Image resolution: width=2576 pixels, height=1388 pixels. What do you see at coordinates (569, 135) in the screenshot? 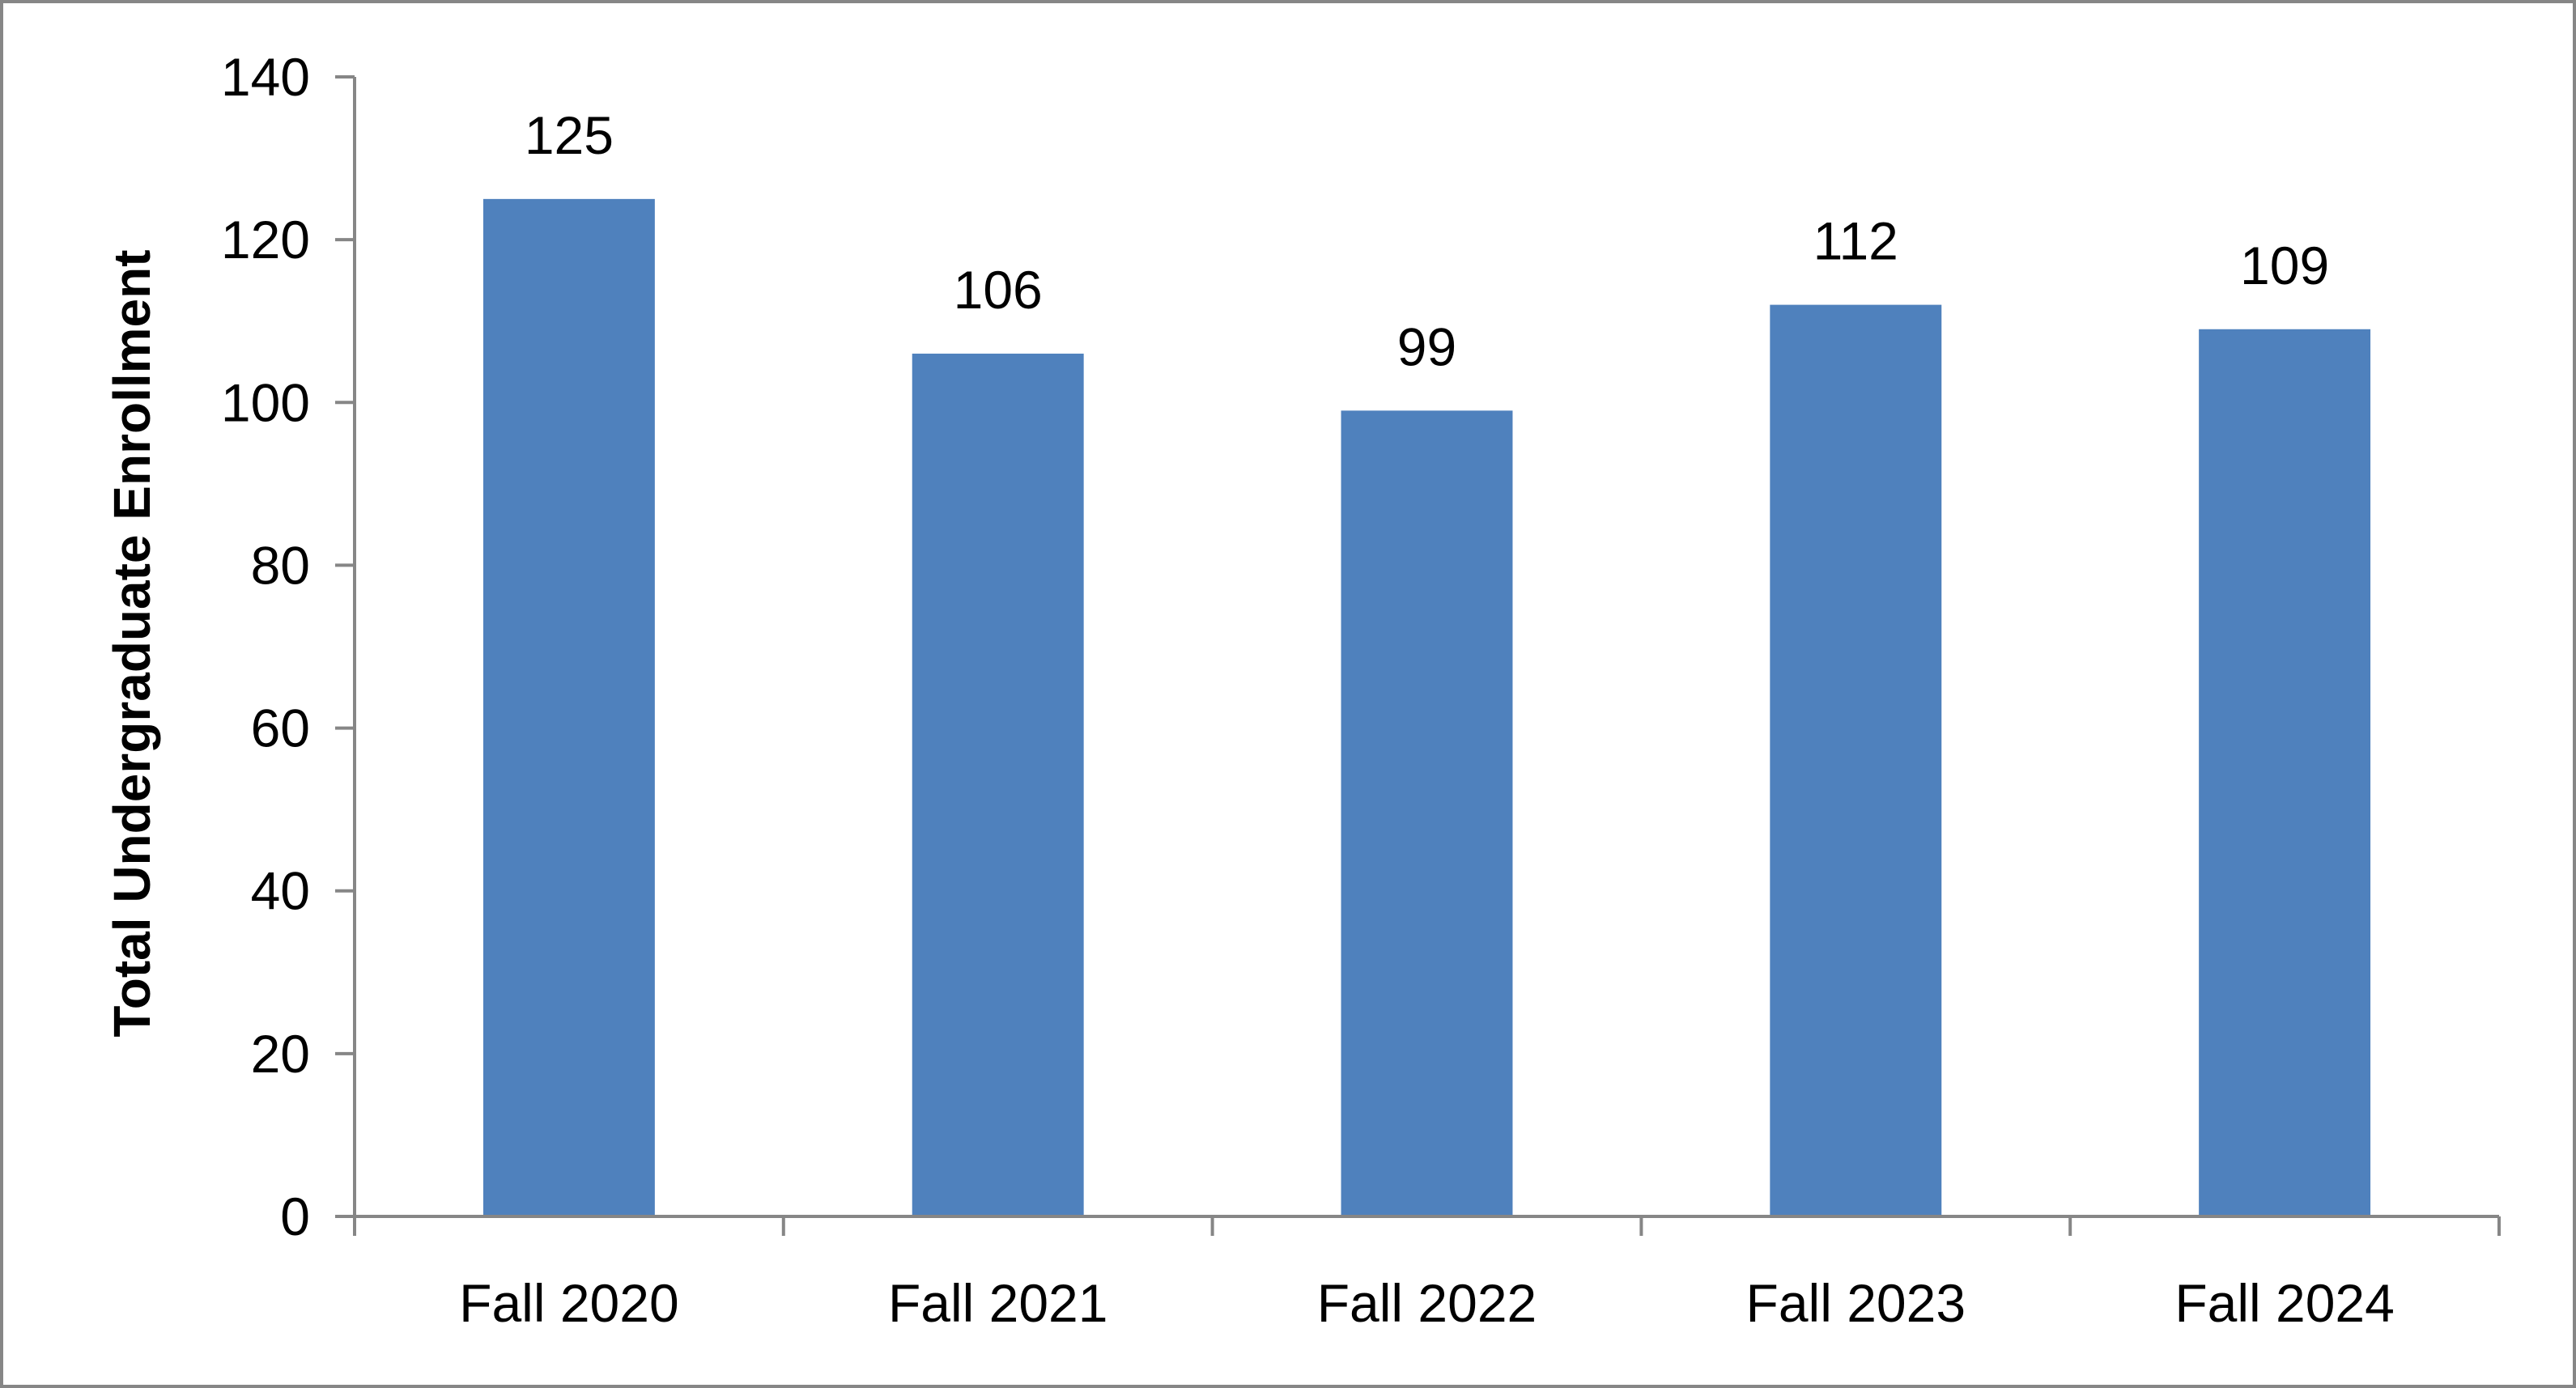
I see `data-label: 125` at bounding box center [569, 135].